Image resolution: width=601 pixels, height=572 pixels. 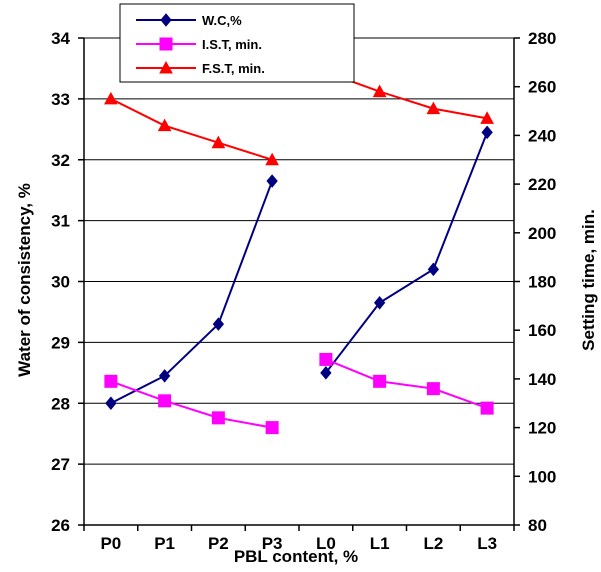 What do you see at coordinates (191, 129) in the screenshot?
I see `series-line-fst` at bounding box center [191, 129].